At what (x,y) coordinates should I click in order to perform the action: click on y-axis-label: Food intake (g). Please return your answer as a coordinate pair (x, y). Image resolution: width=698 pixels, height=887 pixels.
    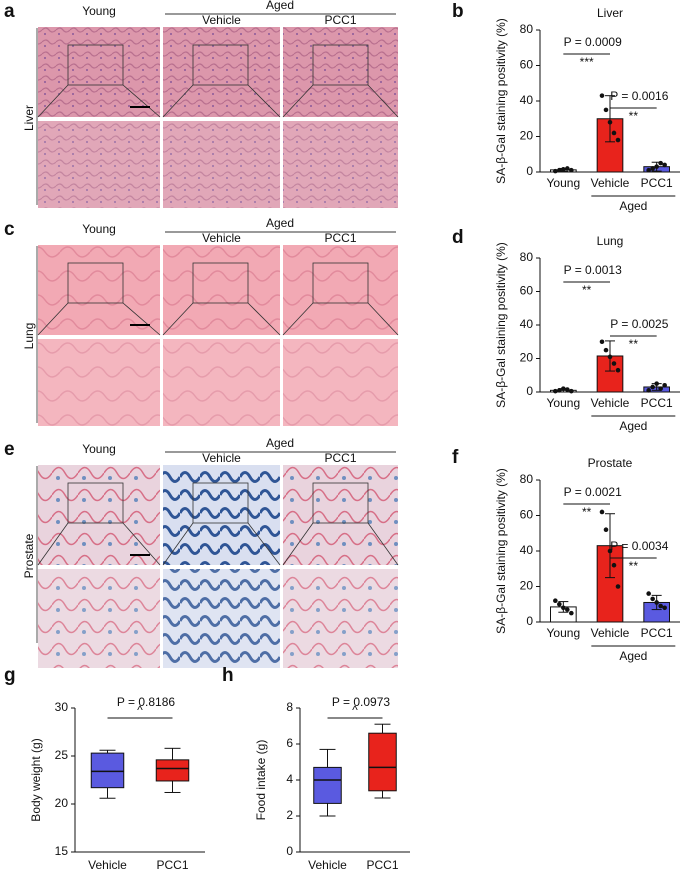
    Looking at the image, I should click on (261, 780).